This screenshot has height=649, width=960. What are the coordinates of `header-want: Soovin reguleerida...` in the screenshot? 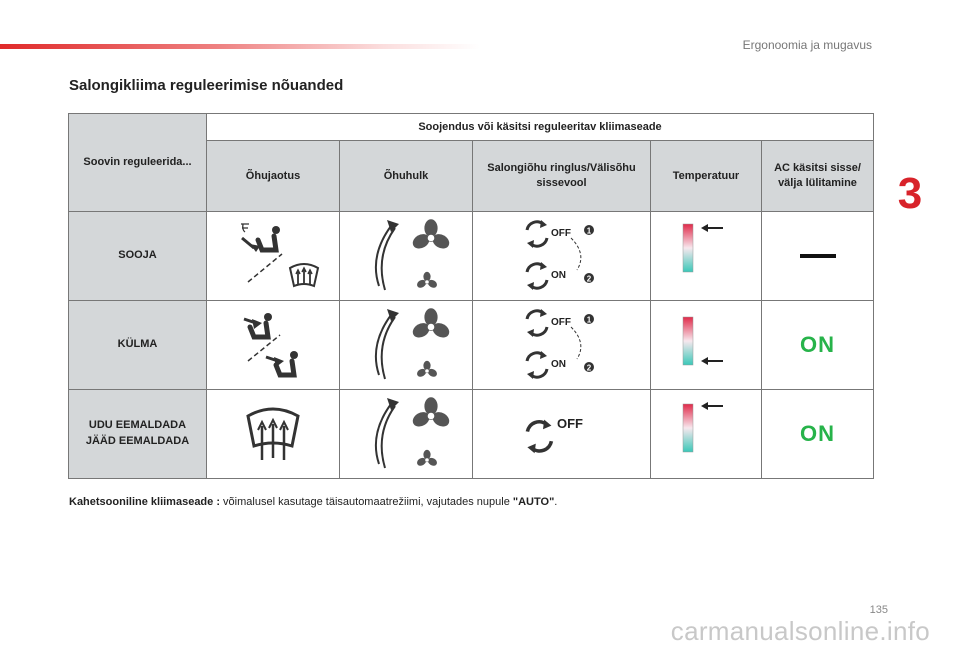 It's located at (137, 162).